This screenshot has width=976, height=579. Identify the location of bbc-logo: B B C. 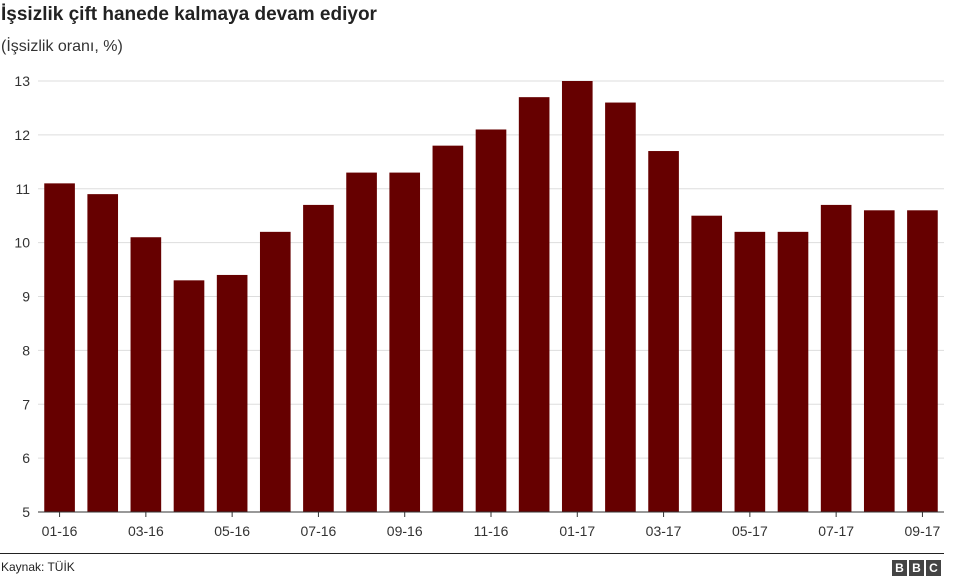
(916, 568).